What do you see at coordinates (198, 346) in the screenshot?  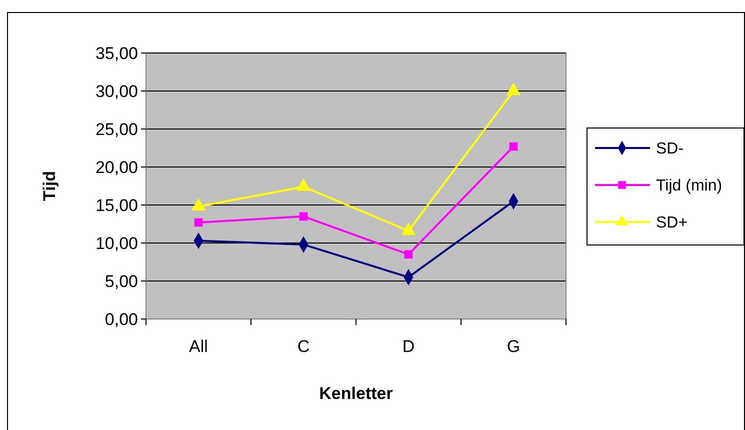 I see `x-tick-label: All` at bounding box center [198, 346].